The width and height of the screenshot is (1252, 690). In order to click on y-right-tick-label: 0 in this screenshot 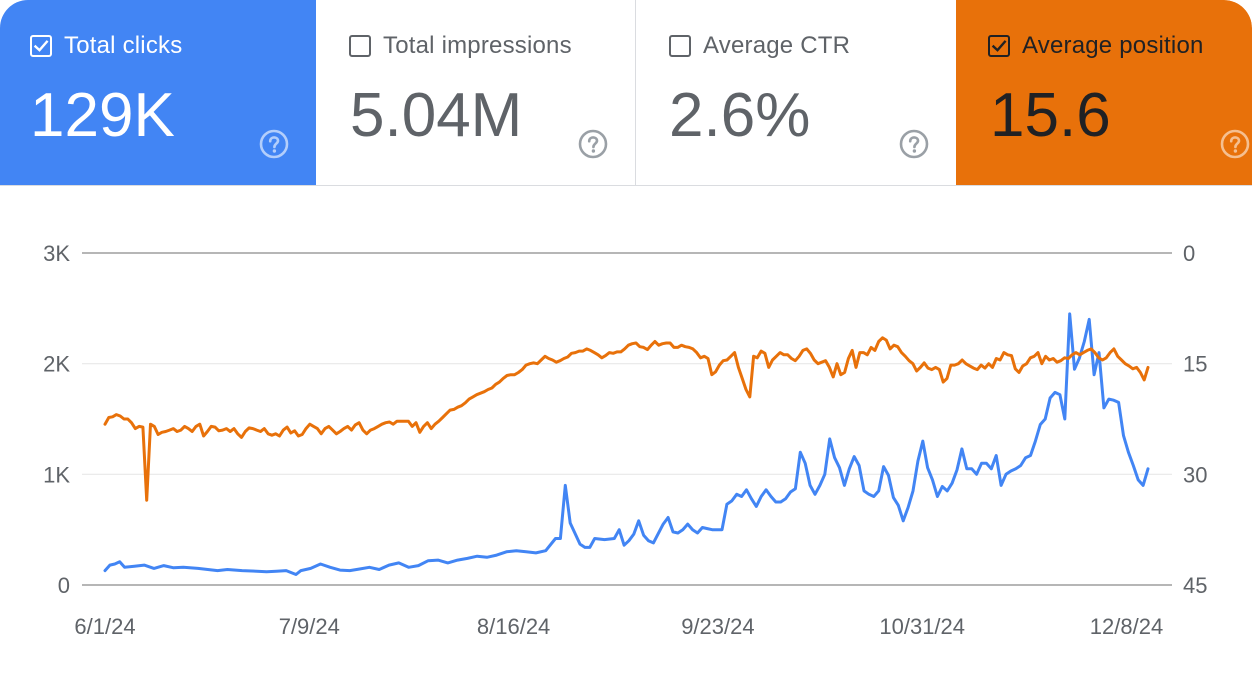, I will do `click(1189, 253)`.